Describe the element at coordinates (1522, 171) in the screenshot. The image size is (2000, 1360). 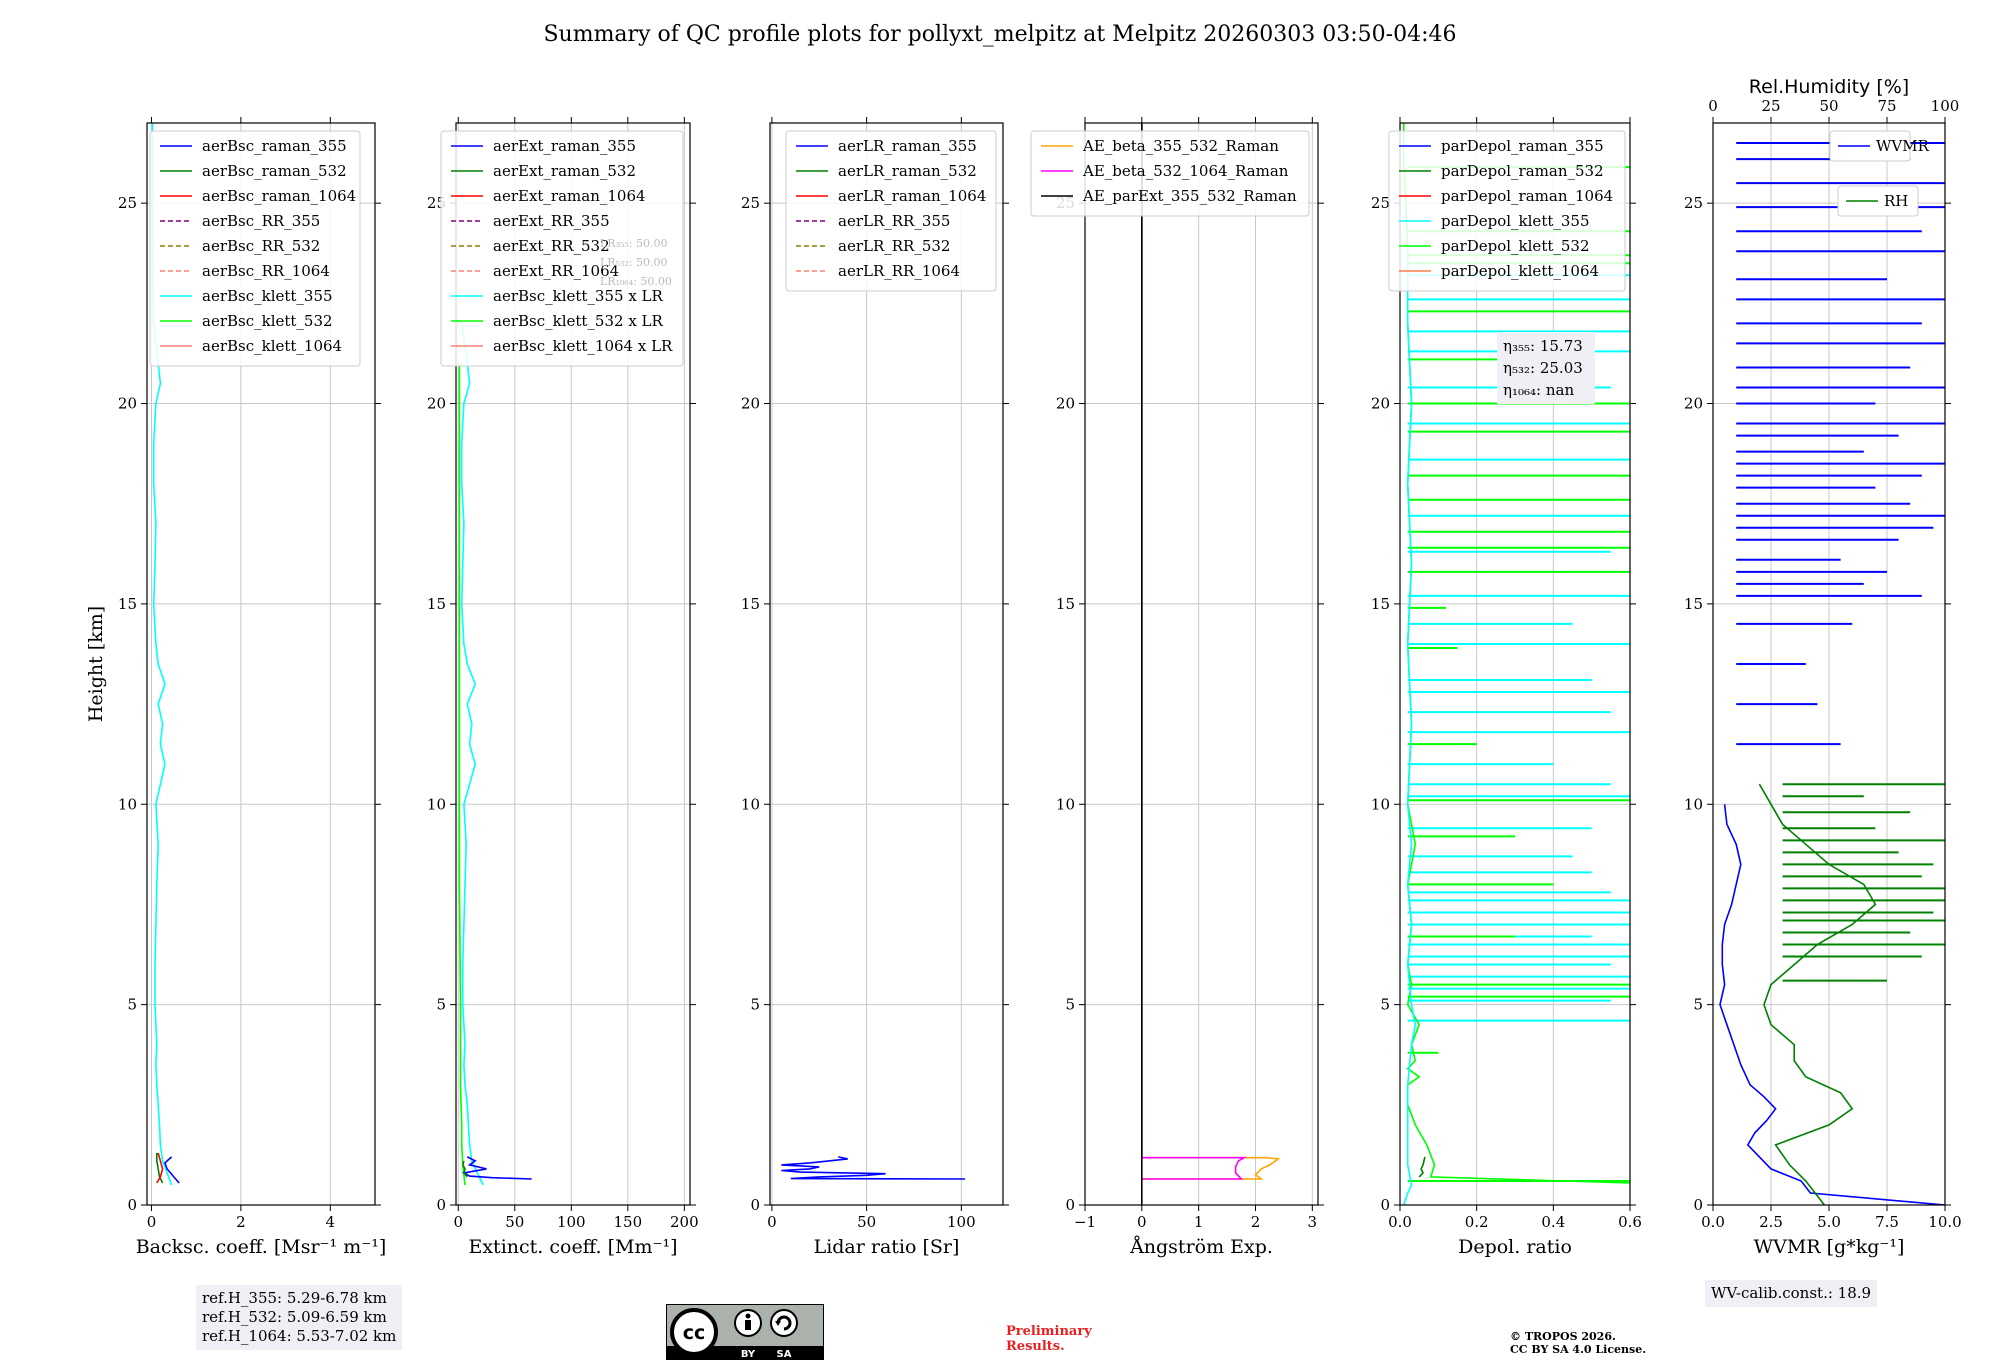
I see `legend-label: parDepol_raman_532` at that location.